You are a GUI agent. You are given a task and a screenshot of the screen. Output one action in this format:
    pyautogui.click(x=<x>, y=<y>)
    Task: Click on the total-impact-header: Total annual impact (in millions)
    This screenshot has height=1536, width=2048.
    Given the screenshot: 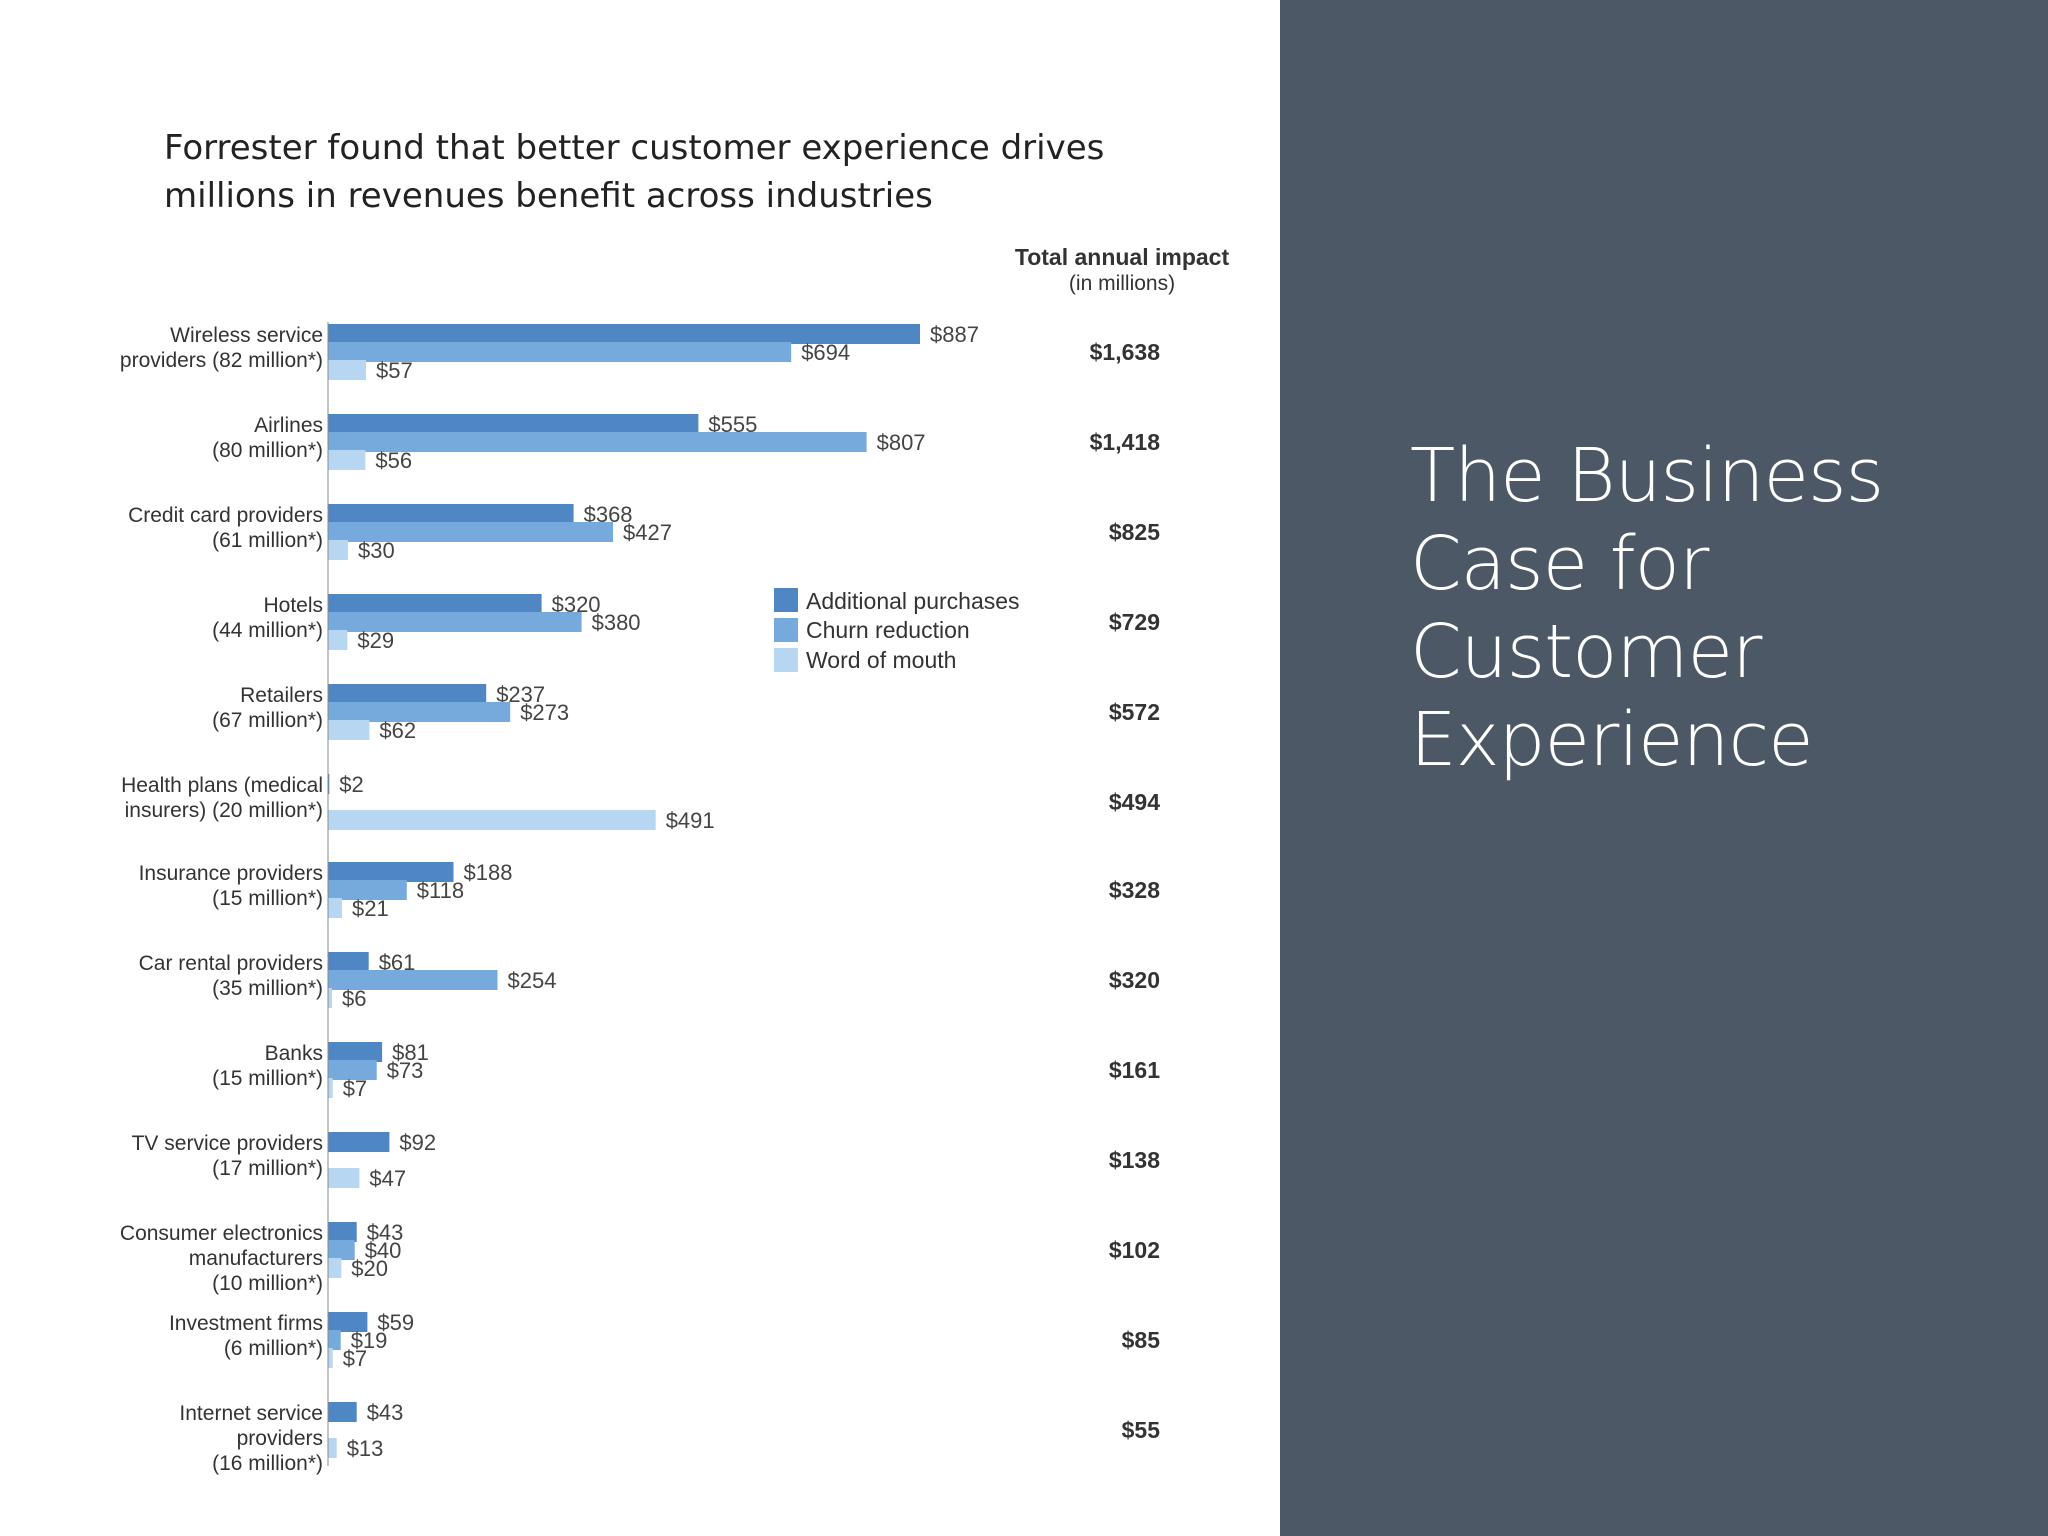 What is the action you would take?
    pyautogui.click(x=1122, y=269)
    